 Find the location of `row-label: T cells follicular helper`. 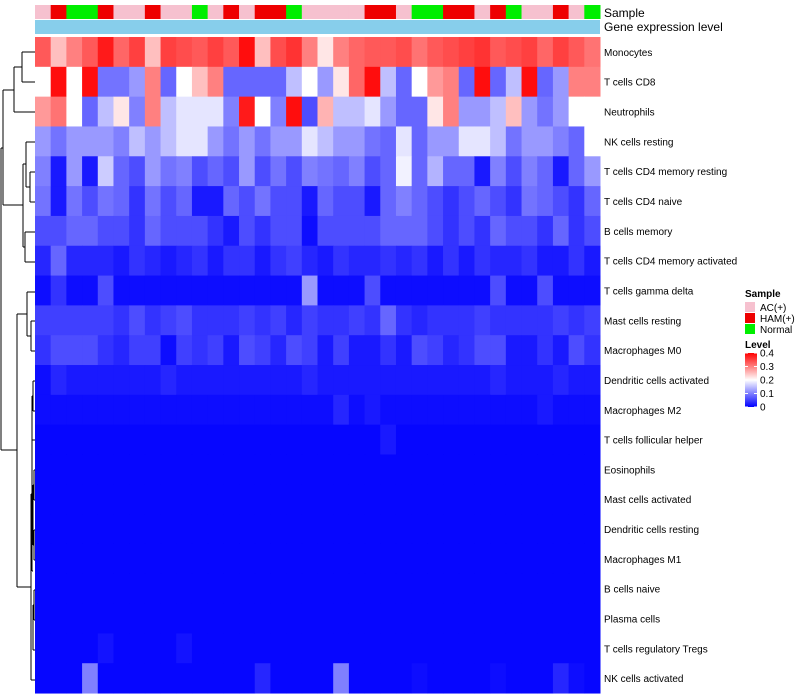

row-label: T cells follicular helper is located at coordinates (653, 441).